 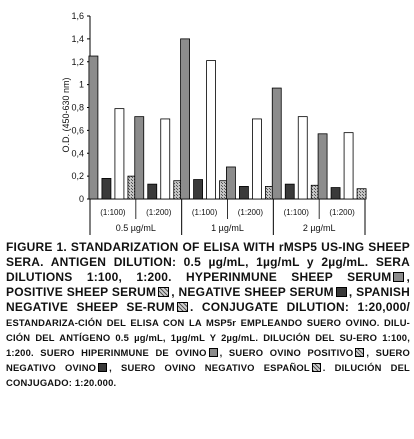 I want to click on caption-en-part-2: , POSITIVE SHEEP SERUM, so click(x=208, y=284).